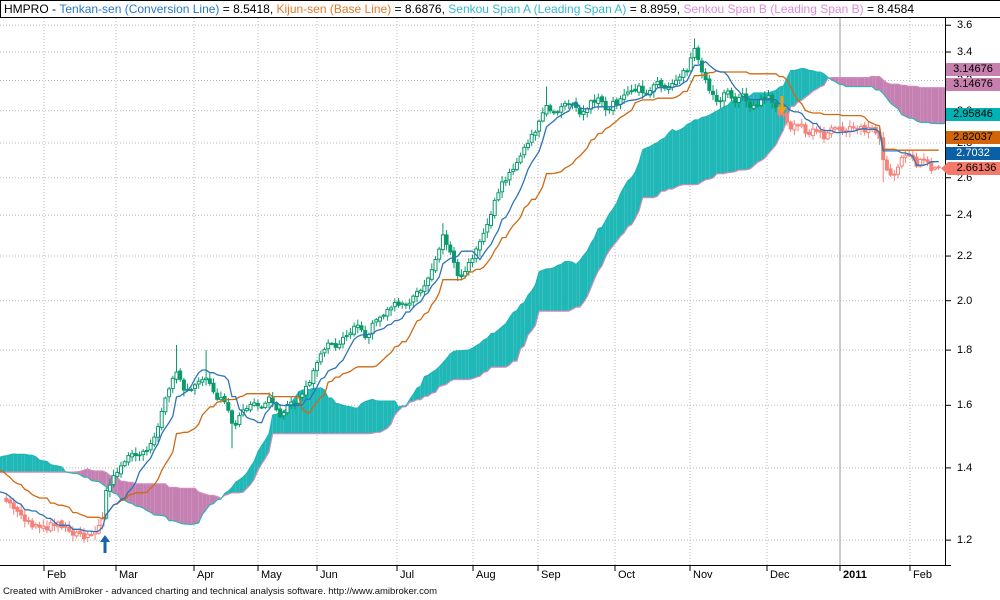 The image size is (1000, 600). What do you see at coordinates (703, 575) in the screenshot?
I see `x-axis-tick-label: Nov` at bounding box center [703, 575].